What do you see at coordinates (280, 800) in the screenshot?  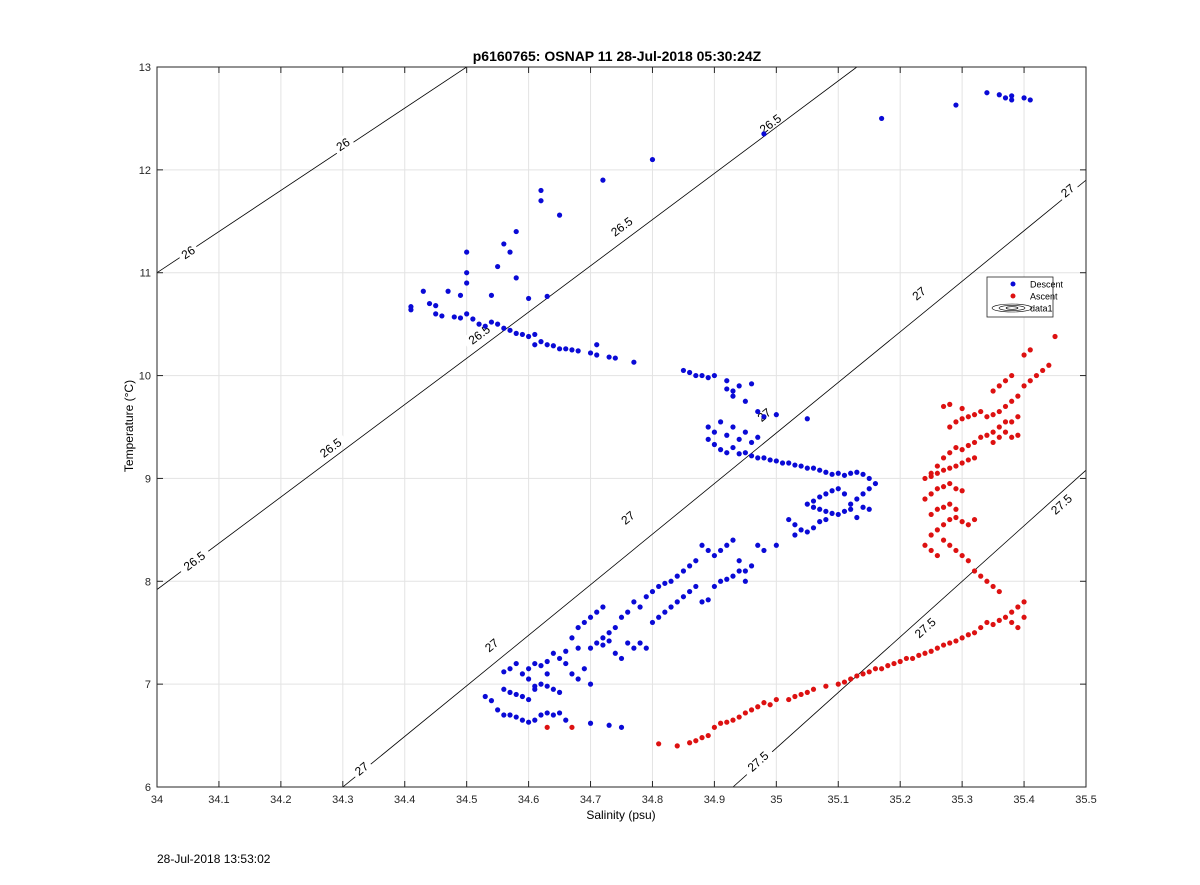 I see `x-tick-label: 34.2` at bounding box center [280, 800].